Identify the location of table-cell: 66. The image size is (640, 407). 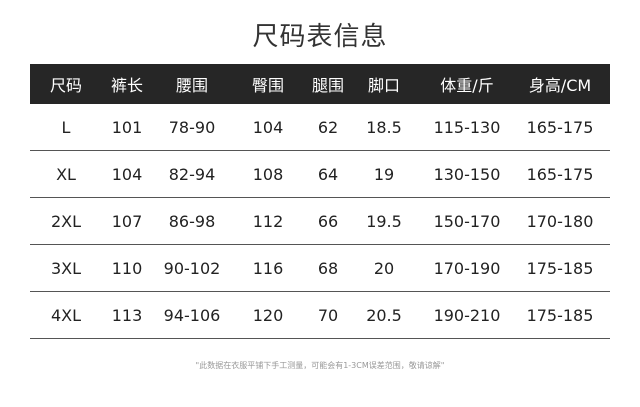
(328, 221).